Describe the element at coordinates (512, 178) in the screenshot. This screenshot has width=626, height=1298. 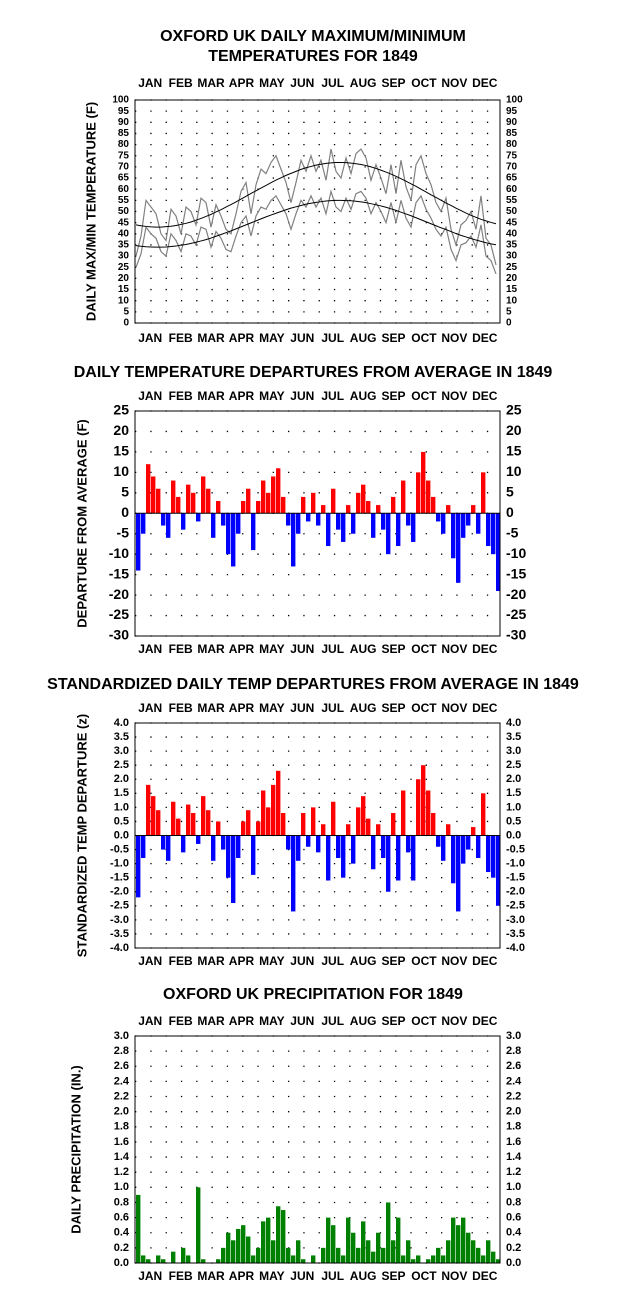
I see `y-tick-label: 65` at that location.